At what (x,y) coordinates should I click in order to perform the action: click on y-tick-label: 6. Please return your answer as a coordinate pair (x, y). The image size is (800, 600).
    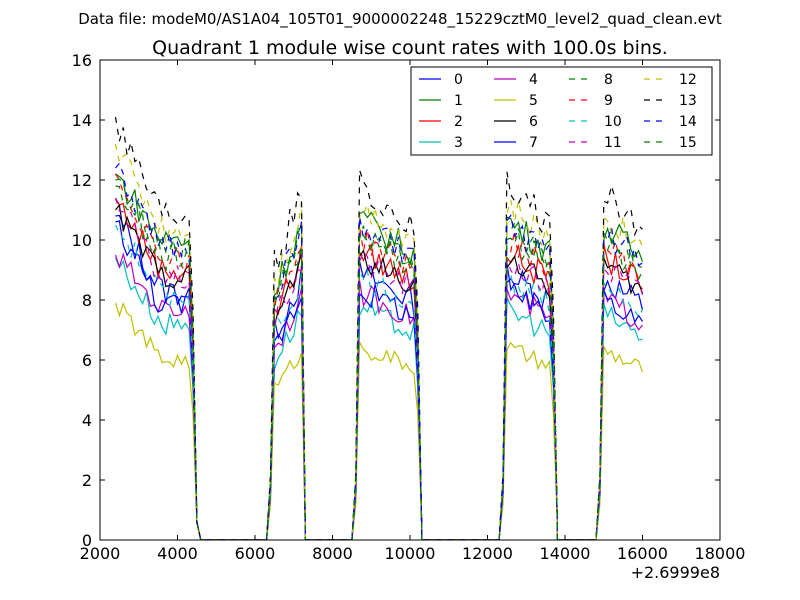
    Looking at the image, I should click on (87, 360).